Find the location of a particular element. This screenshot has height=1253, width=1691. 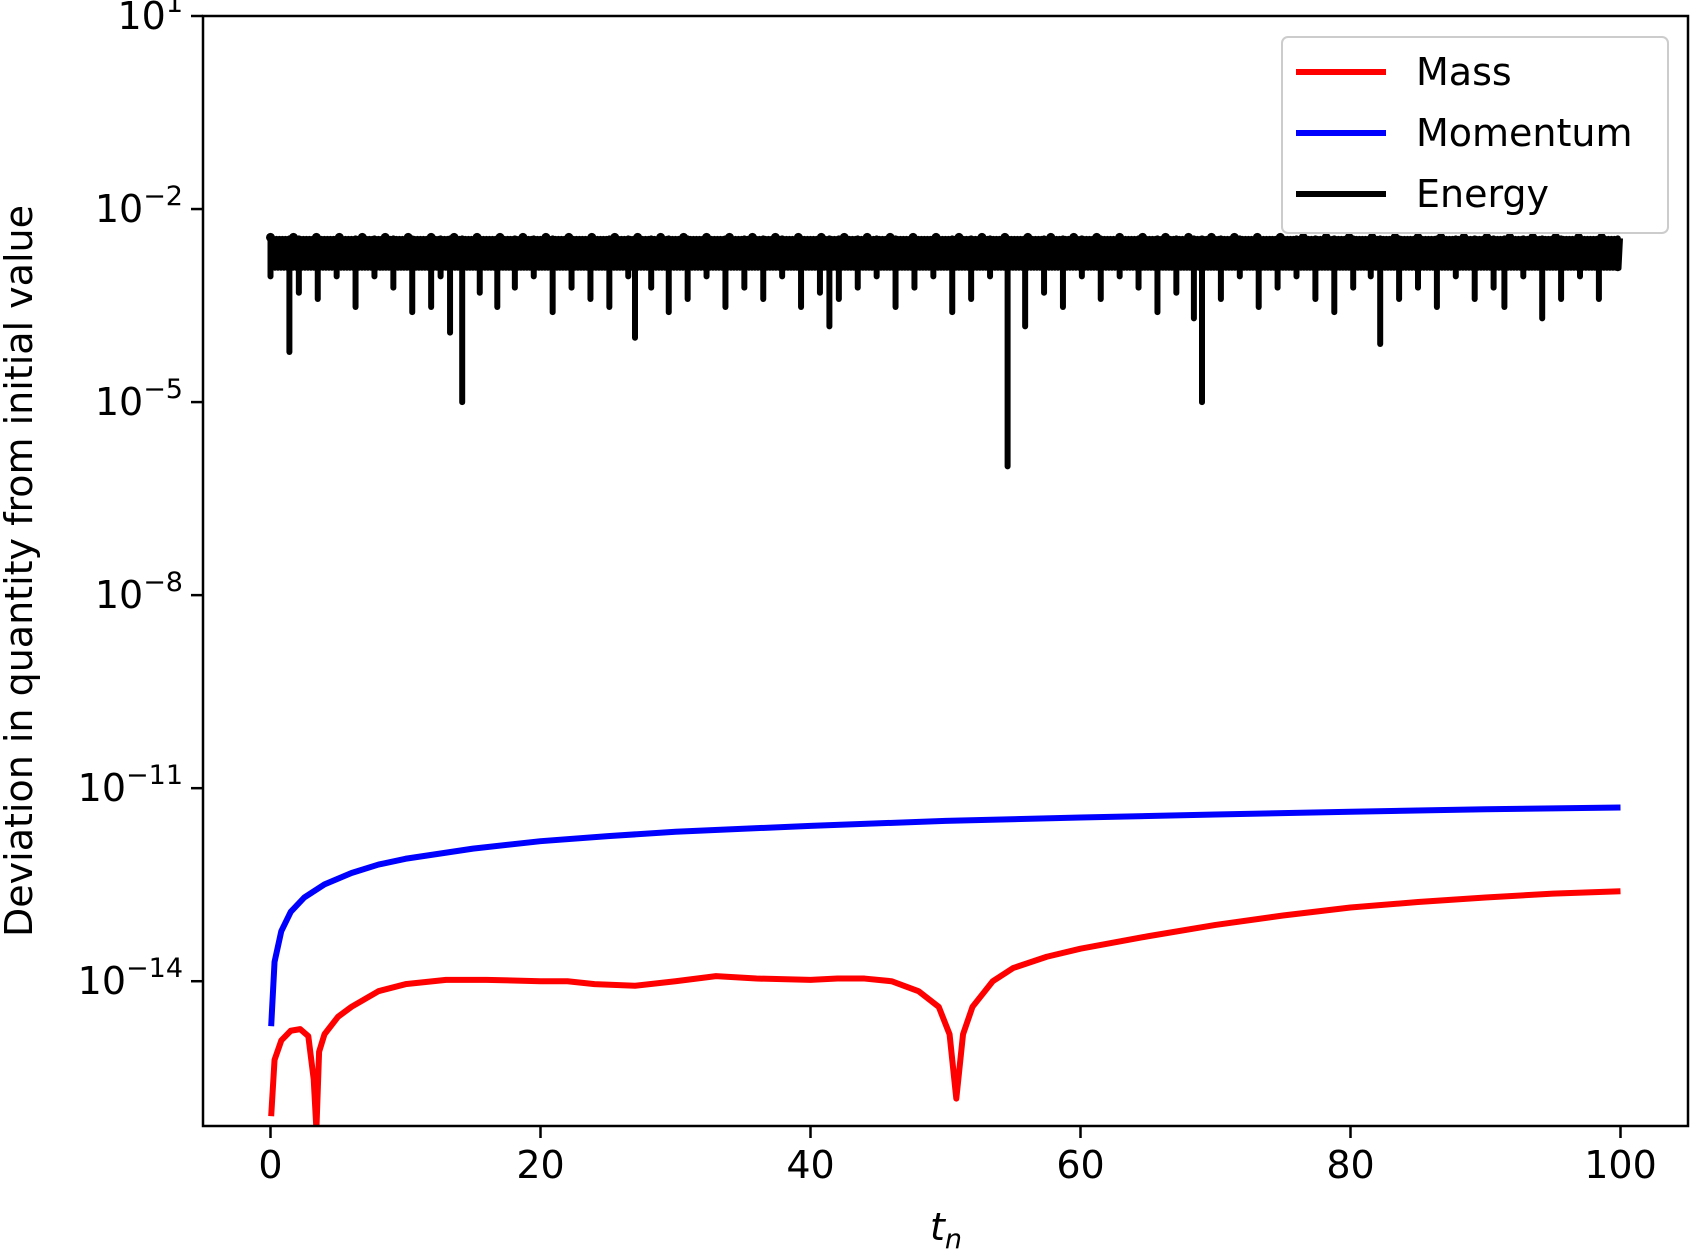

x-axis-label-main: t is located at coordinates (938, 1227).